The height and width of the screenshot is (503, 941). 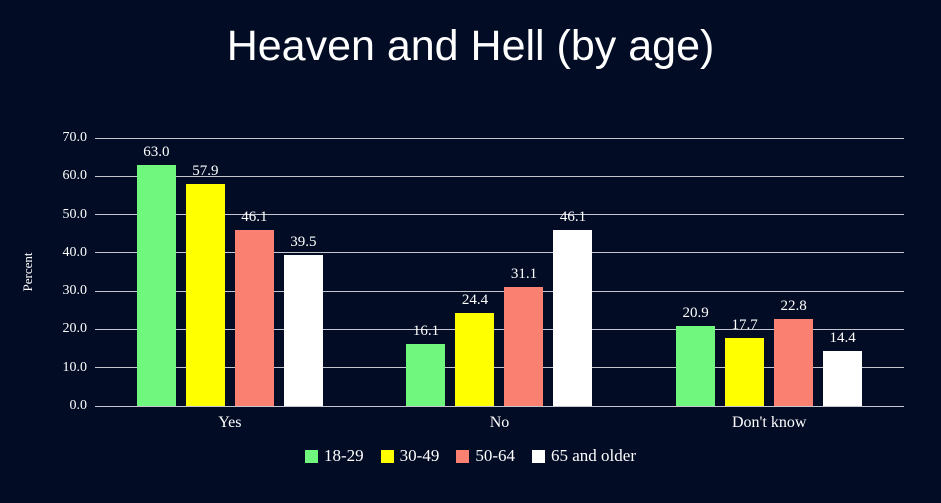 What do you see at coordinates (303, 320) in the screenshot?
I see `bar-65-and-older: 39.5` at bounding box center [303, 320].